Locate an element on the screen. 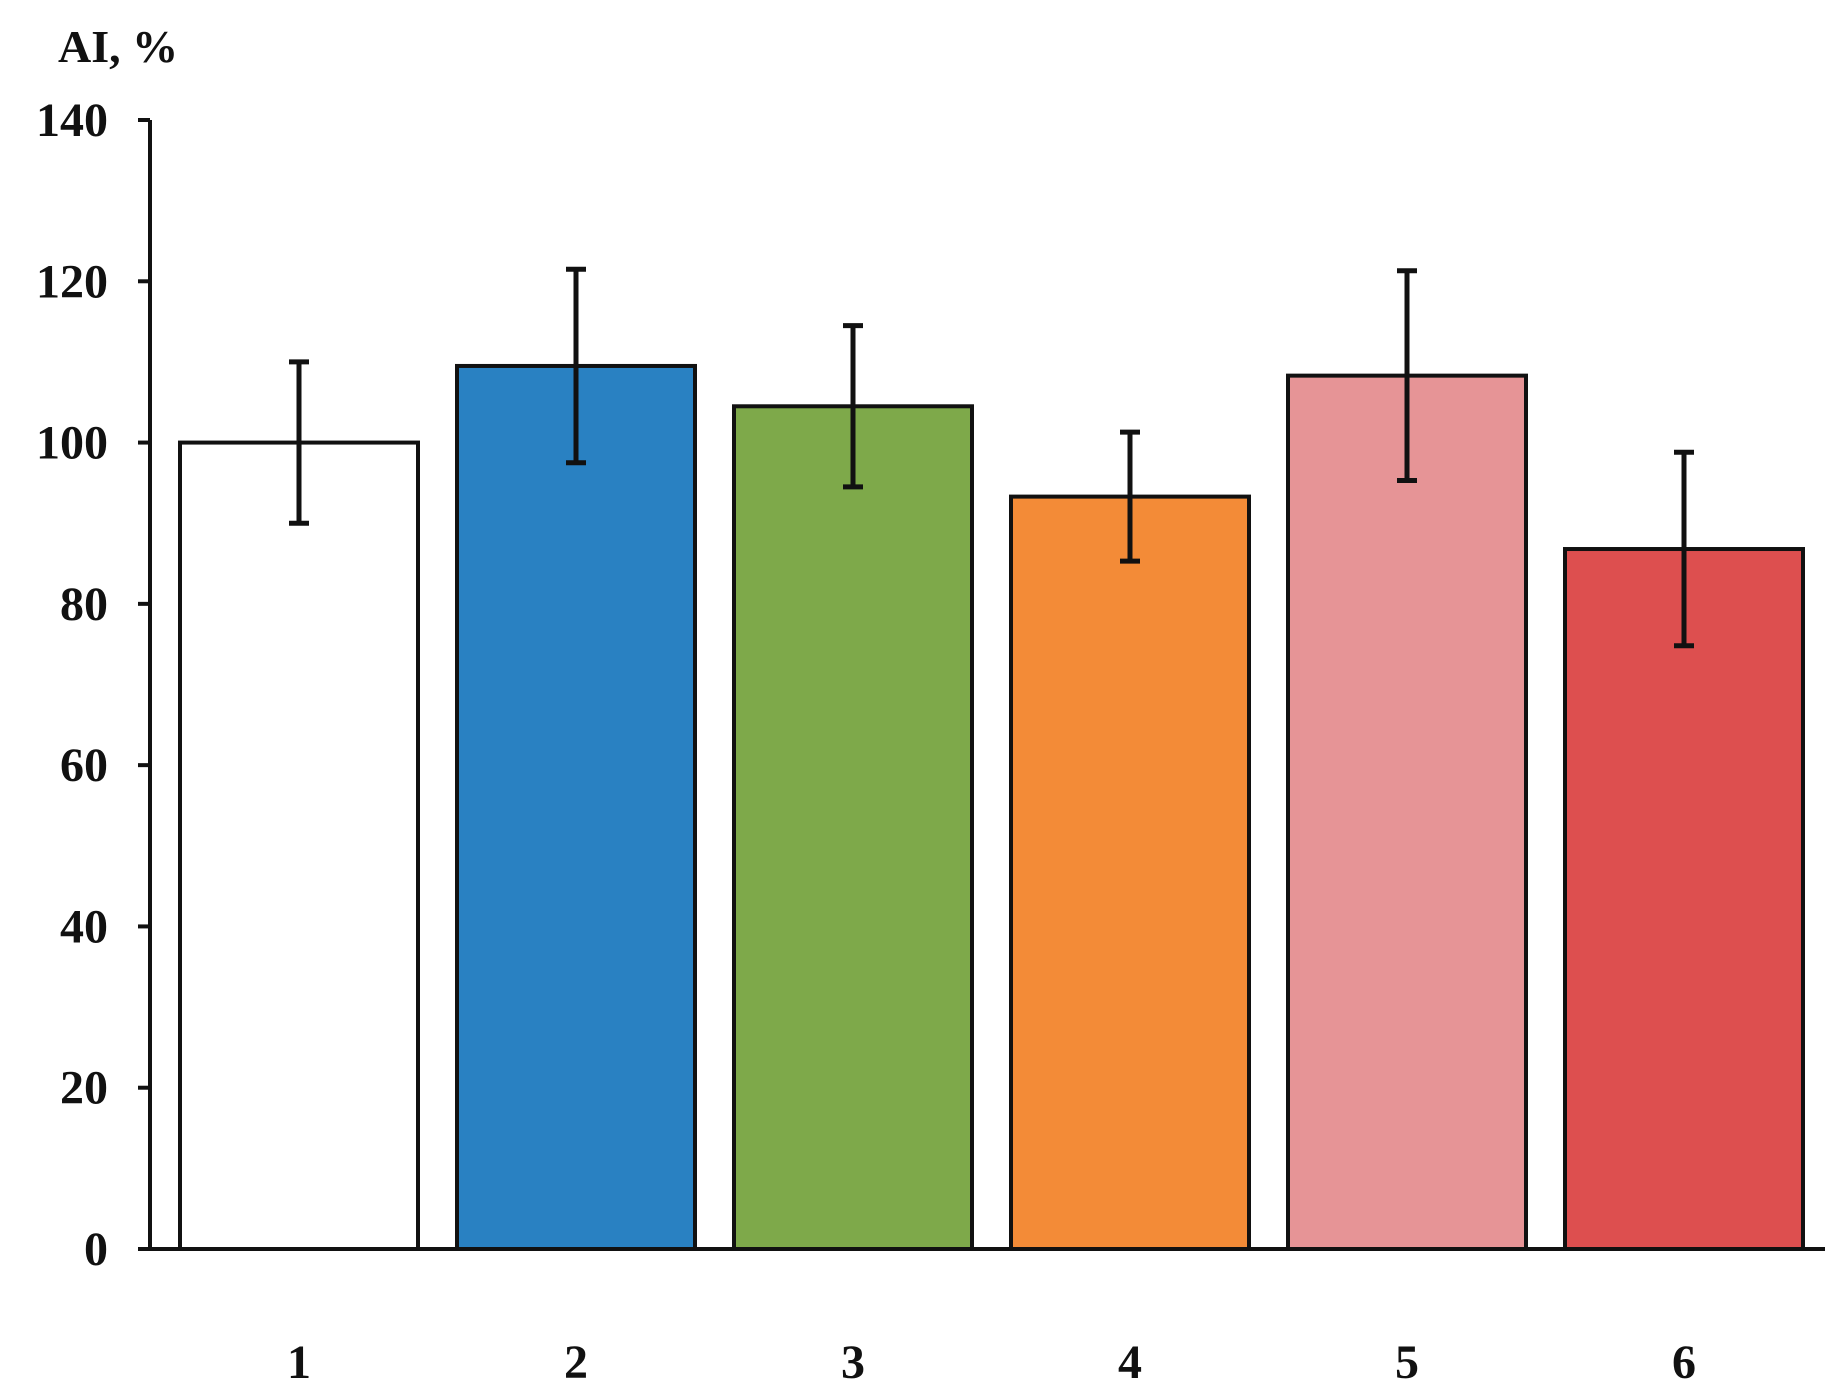 The image size is (1840, 1397). x-tick-label: 3 is located at coordinates (853, 1362).